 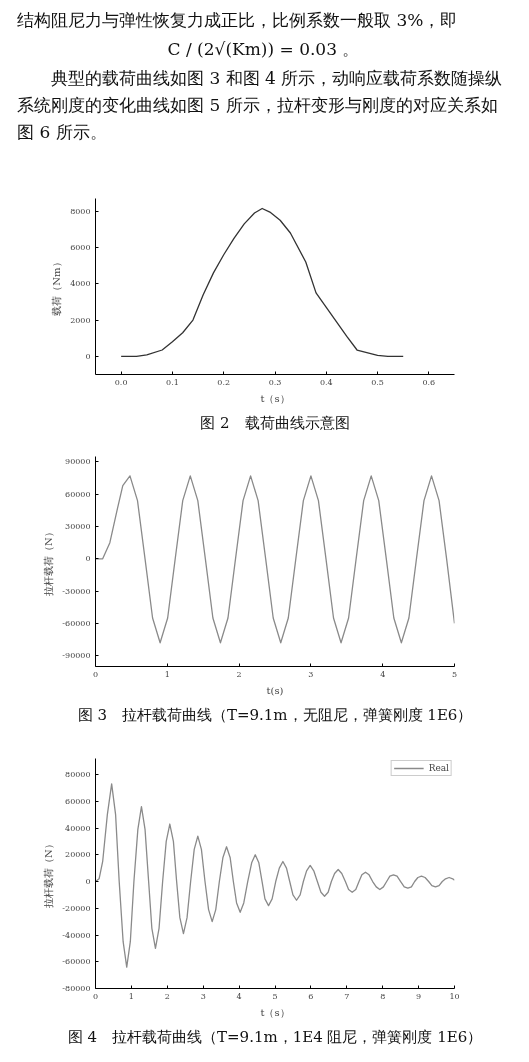 I want to click on y-tick-label: 30000, so click(x=78, y=526).